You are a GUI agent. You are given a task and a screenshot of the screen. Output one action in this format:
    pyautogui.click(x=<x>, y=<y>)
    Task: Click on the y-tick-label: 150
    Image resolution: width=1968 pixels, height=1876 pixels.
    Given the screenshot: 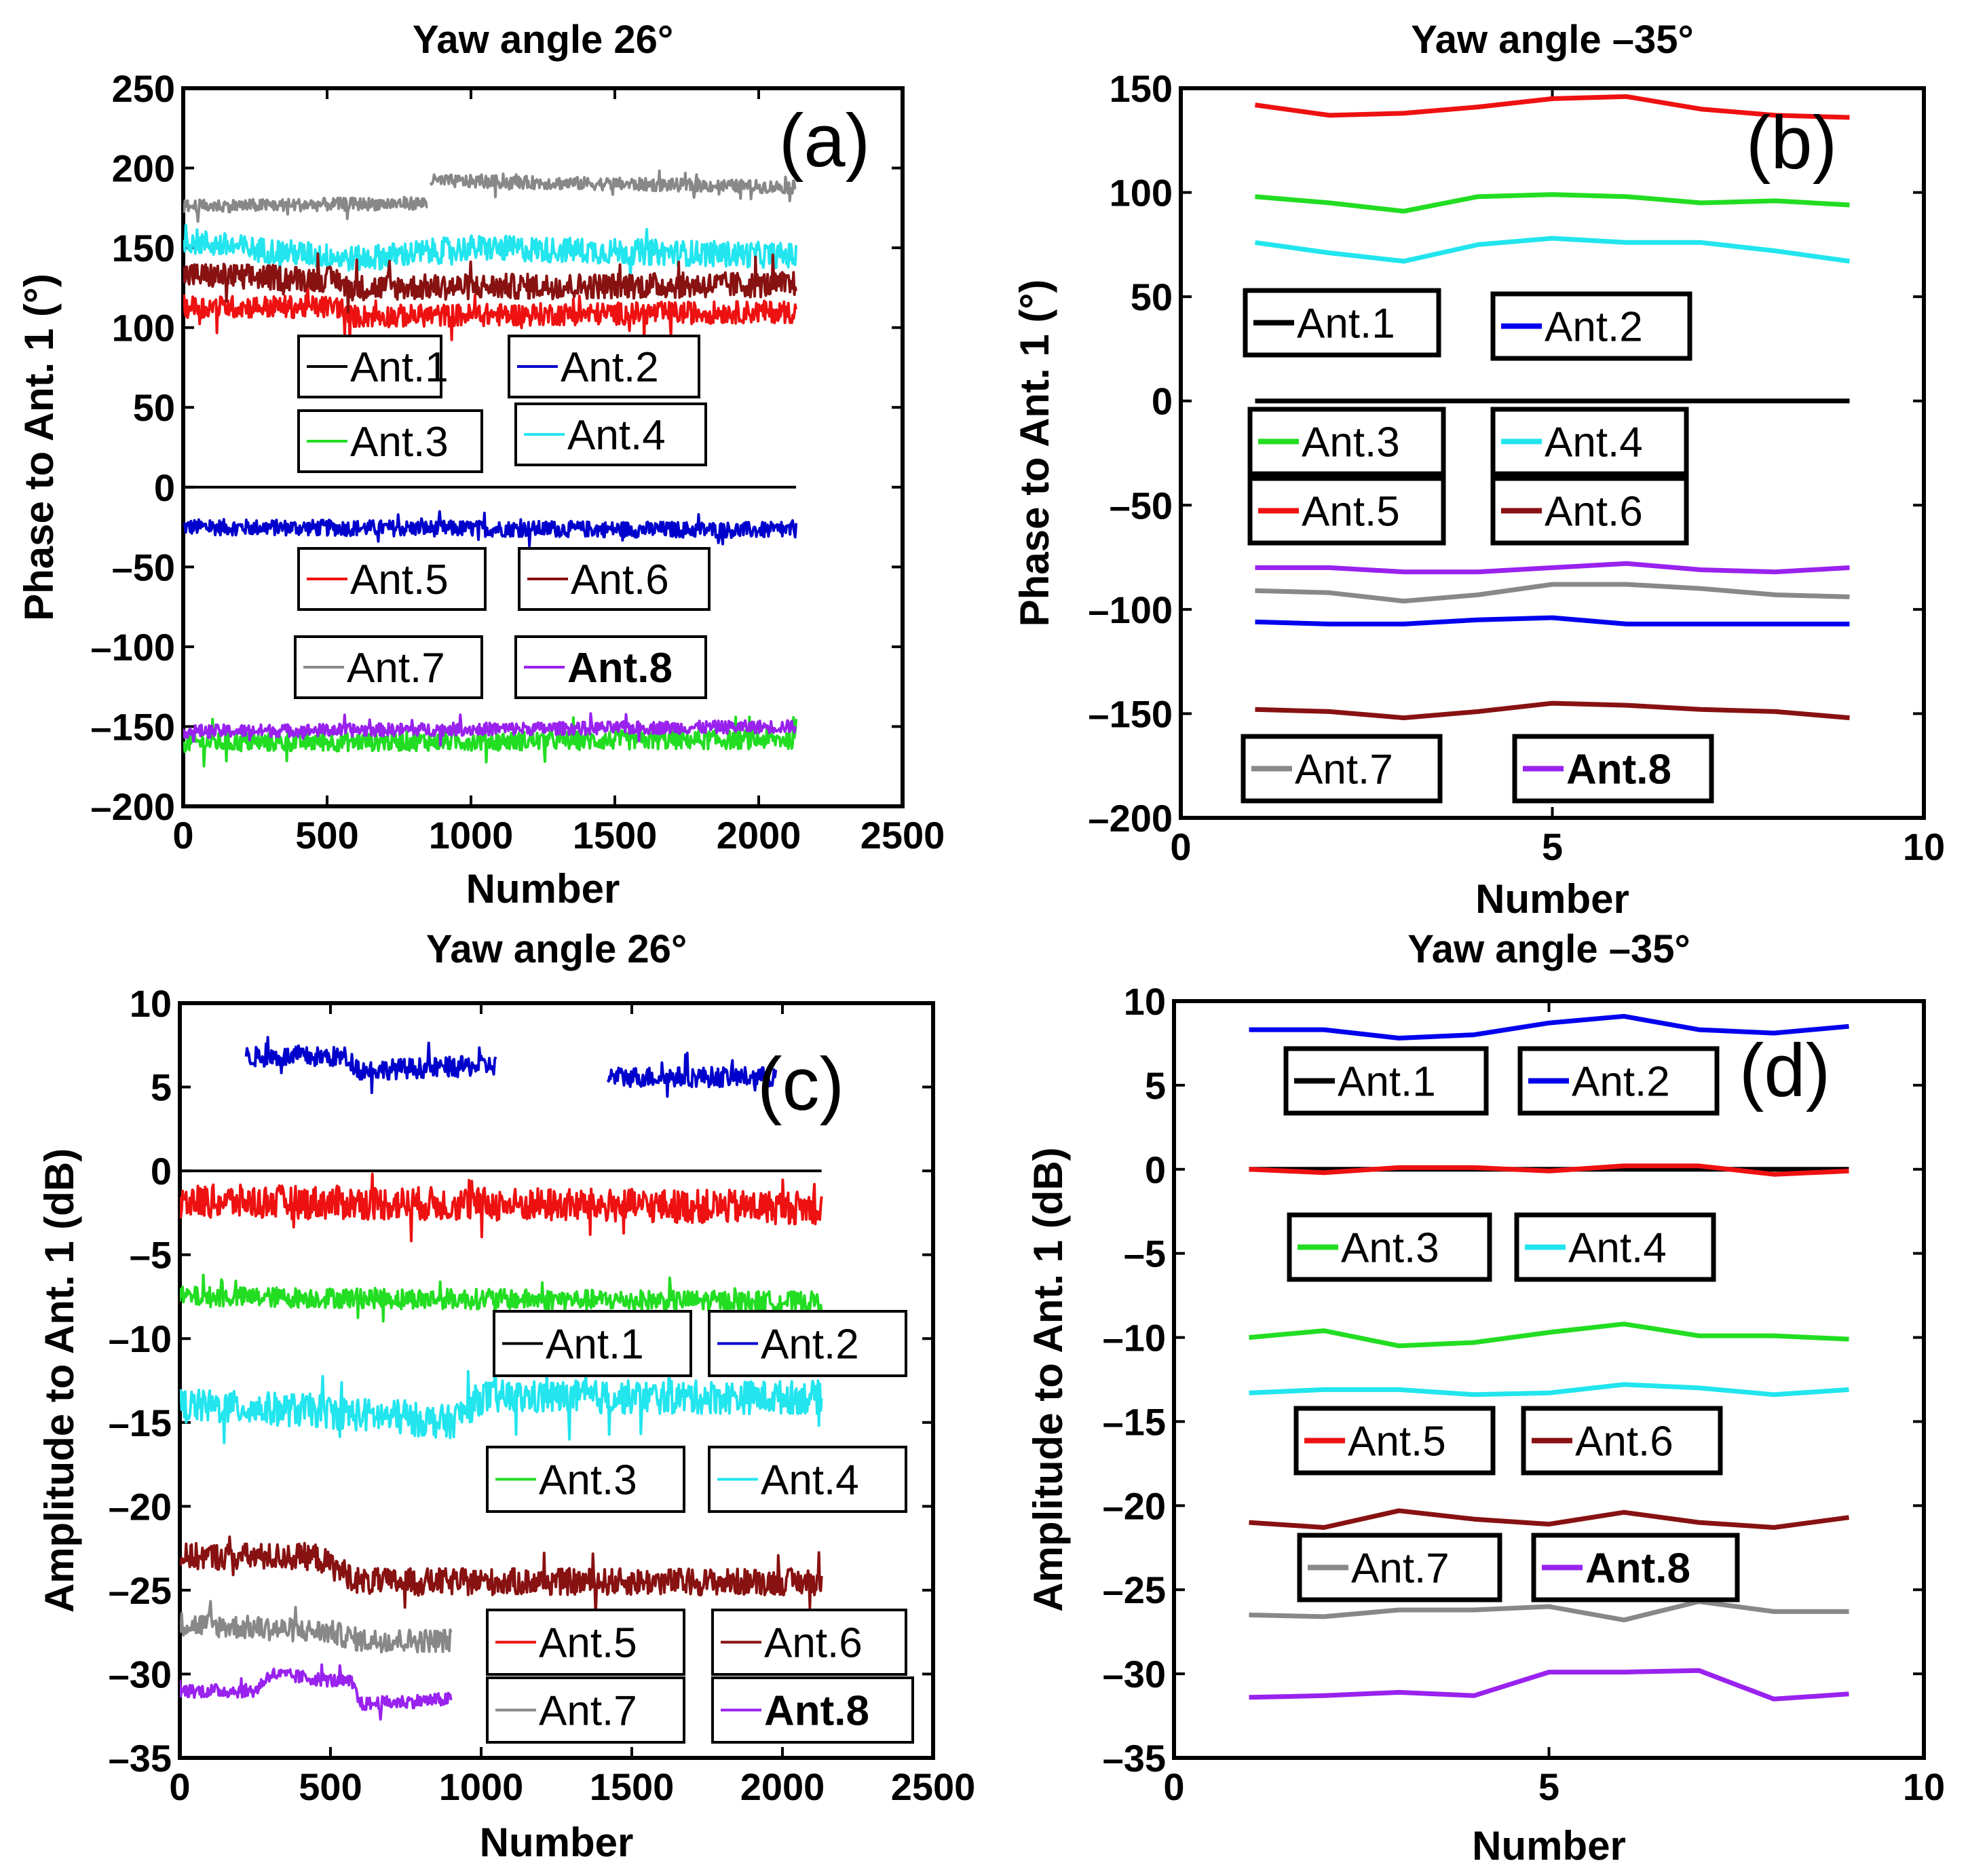 What is the action you would take?
    pyautogui.click(x=143, y=248)
    